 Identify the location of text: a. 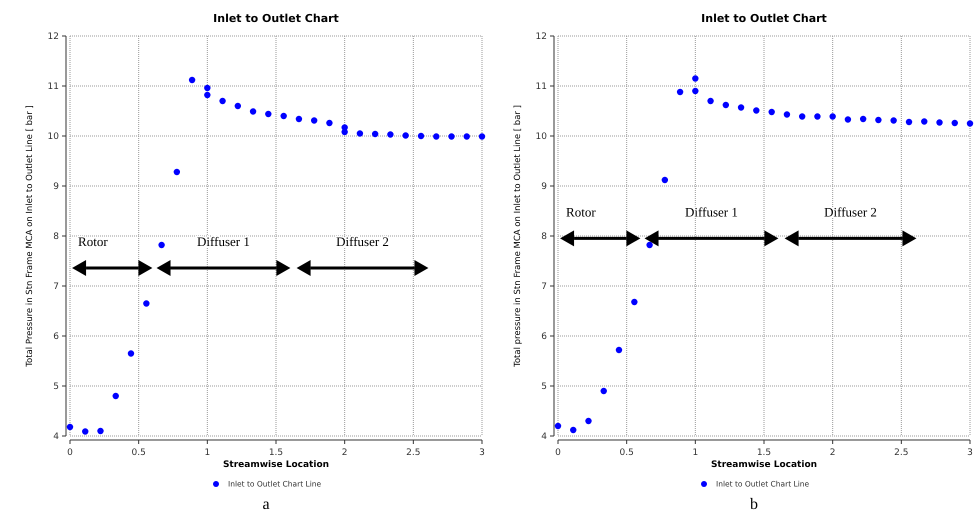
(266, 504).